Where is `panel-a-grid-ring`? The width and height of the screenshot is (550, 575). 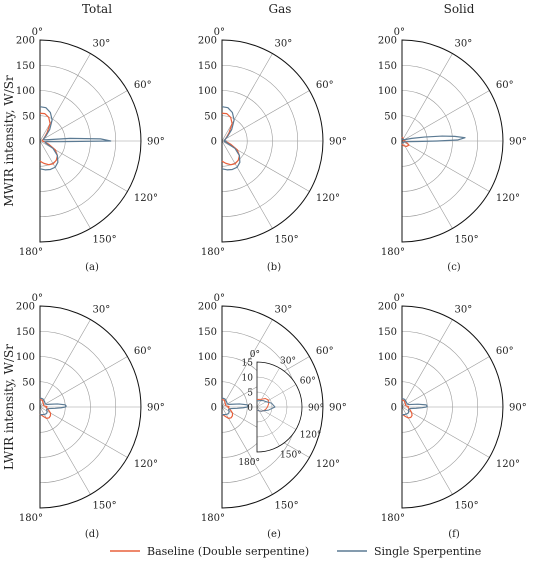
panel-a-grid-ring is located at coordinates (77, 141).